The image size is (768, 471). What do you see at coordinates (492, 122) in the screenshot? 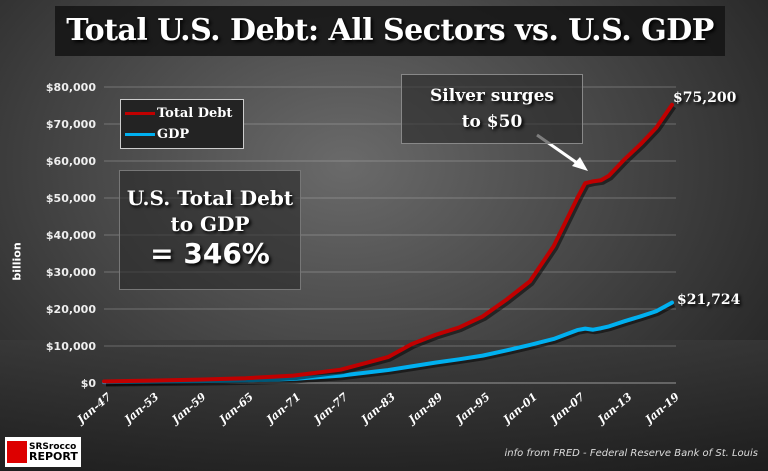
I see `silver-line2: to $50` at bounding box center [492, 122].